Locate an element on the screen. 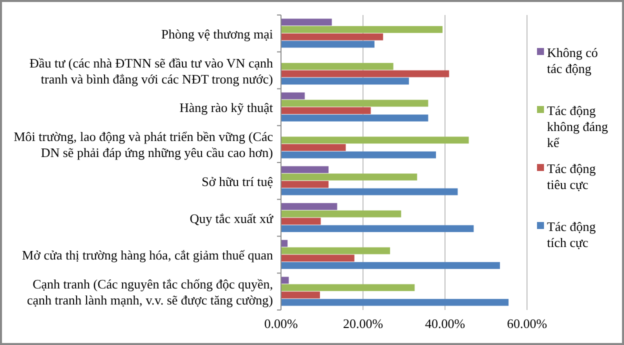  y-tick-label: Mở cửa thị trường hàng hóa, cắt giảm thuế quan is located at coordinates (148, 254).